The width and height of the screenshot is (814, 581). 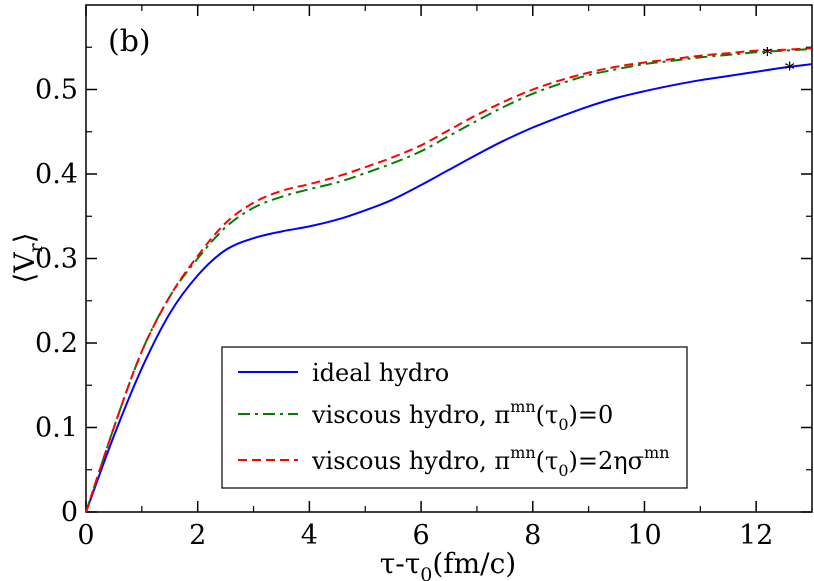 I want to click on x-tick-label: 4, so click(x=309, y=535).